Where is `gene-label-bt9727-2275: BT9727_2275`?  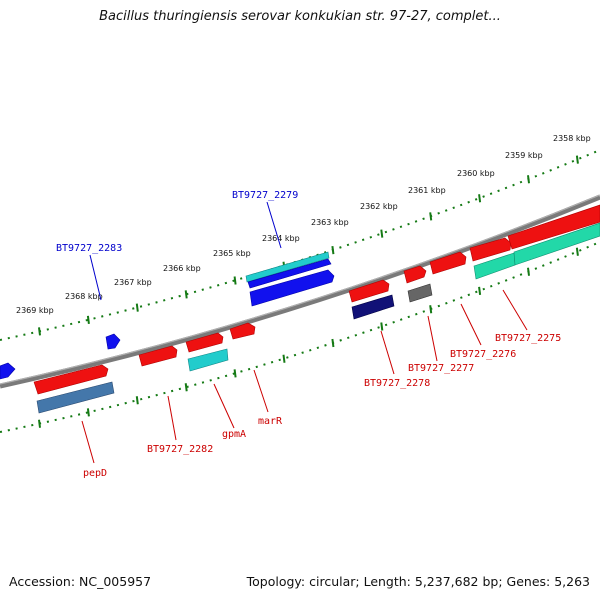
gene-label-bt9727-2275: BT9727_2275 is located at coordinates (528, 338).